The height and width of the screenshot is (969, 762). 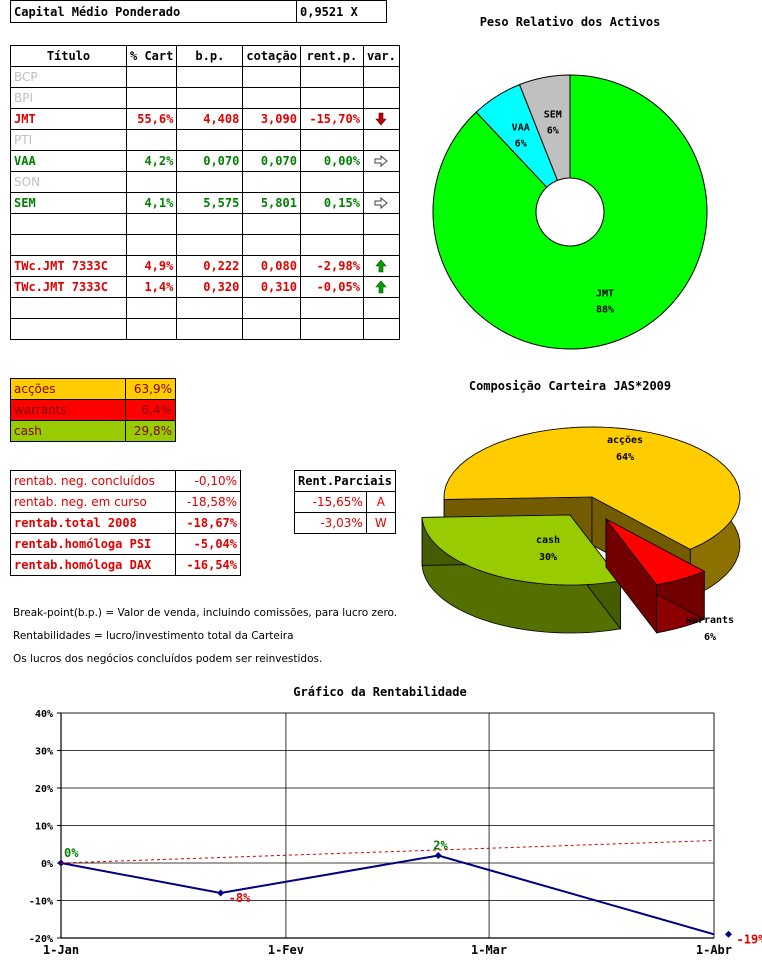 What do you see at coordinates (68, 266) in the screenshot?
I see `cell-titulo: TWc.JMT 7333C` at bounding box center [68, 266].